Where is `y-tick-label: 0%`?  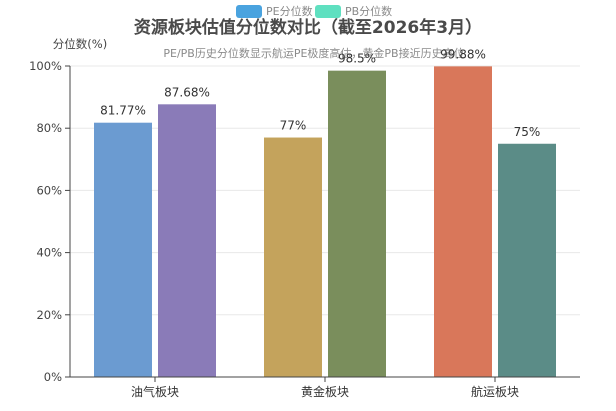
y-tick-label: 0% is located at coordinates (53, 377).